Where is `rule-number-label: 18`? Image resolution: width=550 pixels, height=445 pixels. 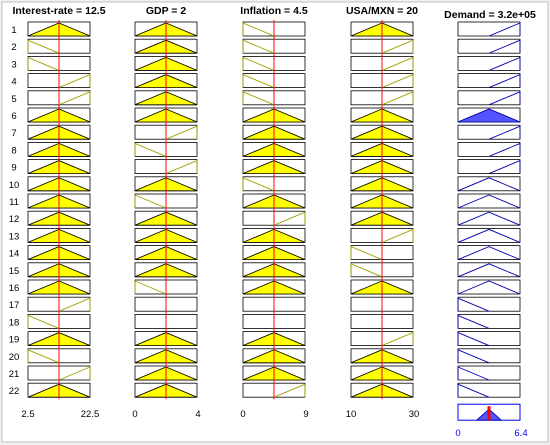 rule-number-label: 18 is located at coordinates (14, 322).